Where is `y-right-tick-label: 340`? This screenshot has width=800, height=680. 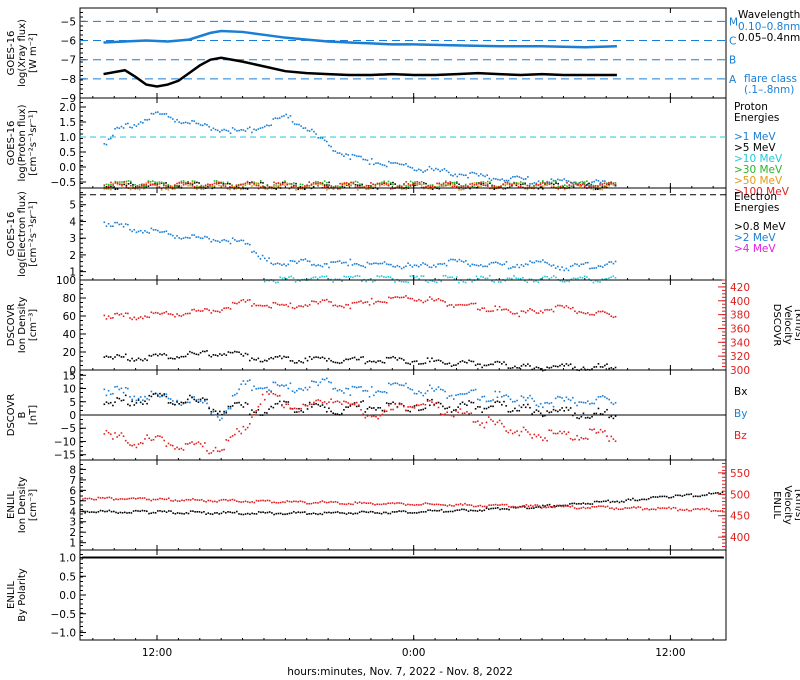 y-right-tick-label: 340 is located at coordinates (740, 343).